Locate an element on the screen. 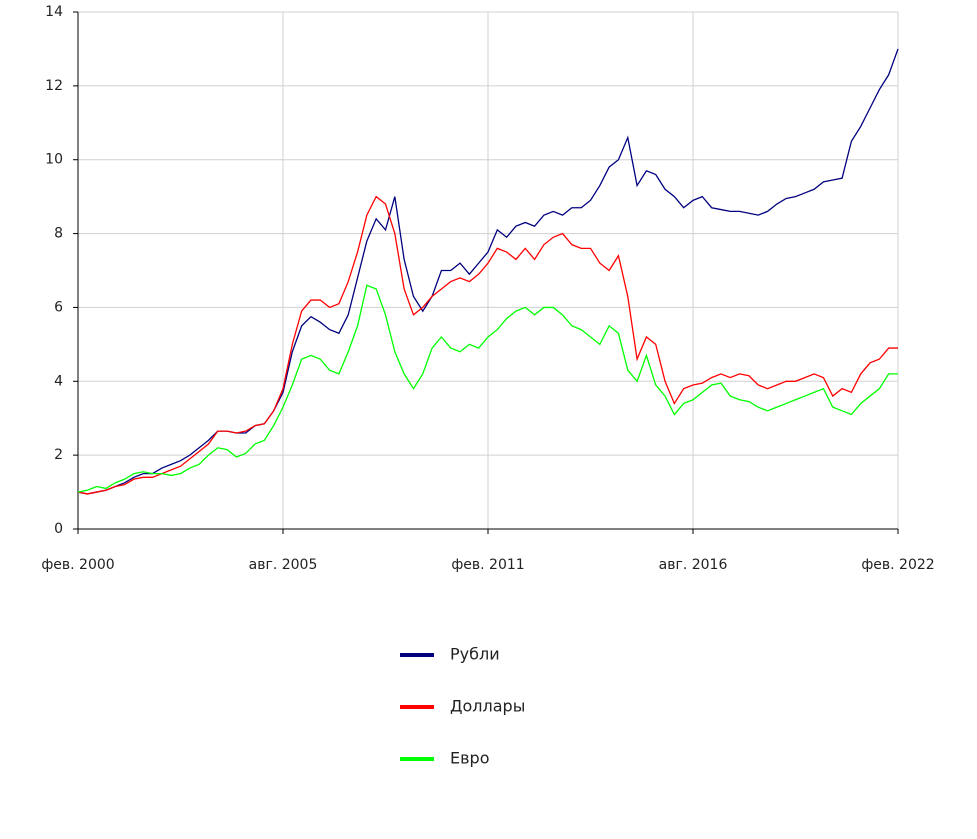  legend-label: Доллары is located at coordinates (487, 706).